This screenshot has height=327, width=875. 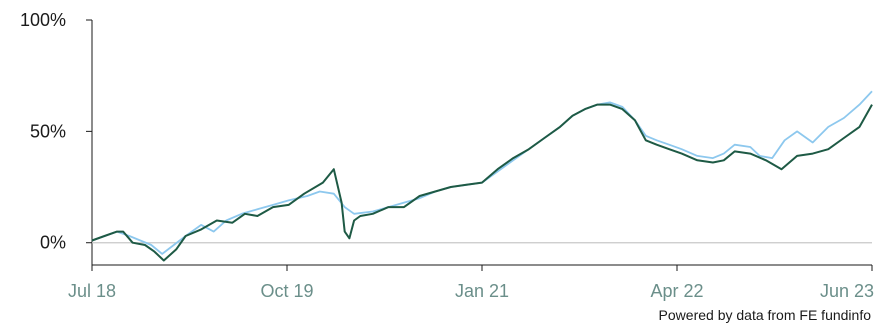 What do you see at coordinates (92, 291) in the screenshot?
I see `x-tick-label: Jul 18` at bounding box center [92, 291].